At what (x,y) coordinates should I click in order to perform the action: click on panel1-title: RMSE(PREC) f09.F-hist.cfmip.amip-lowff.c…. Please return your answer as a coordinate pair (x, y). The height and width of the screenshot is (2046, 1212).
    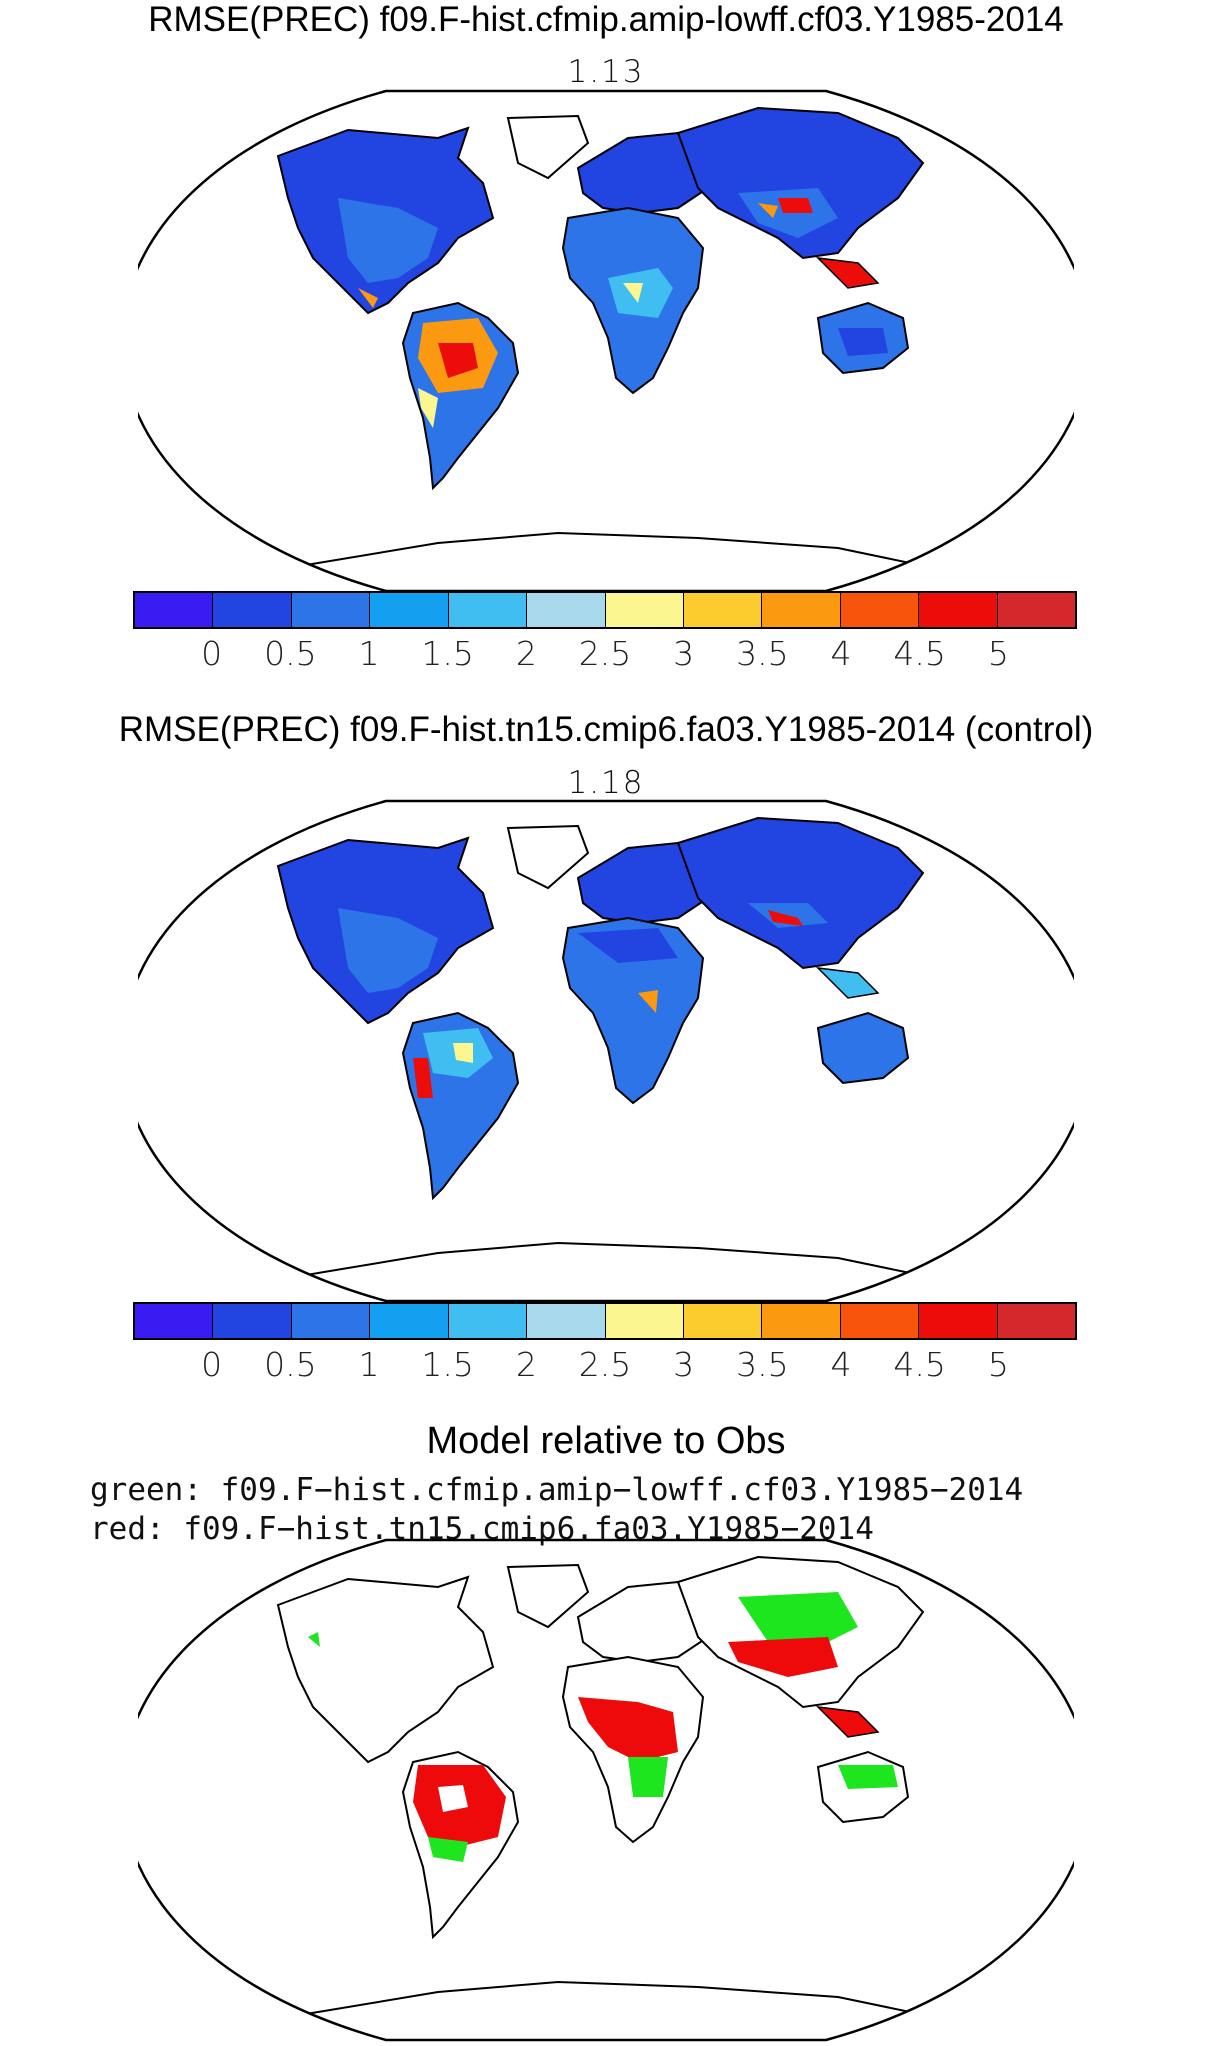
    Looking at the image, I should click on (606, 19).